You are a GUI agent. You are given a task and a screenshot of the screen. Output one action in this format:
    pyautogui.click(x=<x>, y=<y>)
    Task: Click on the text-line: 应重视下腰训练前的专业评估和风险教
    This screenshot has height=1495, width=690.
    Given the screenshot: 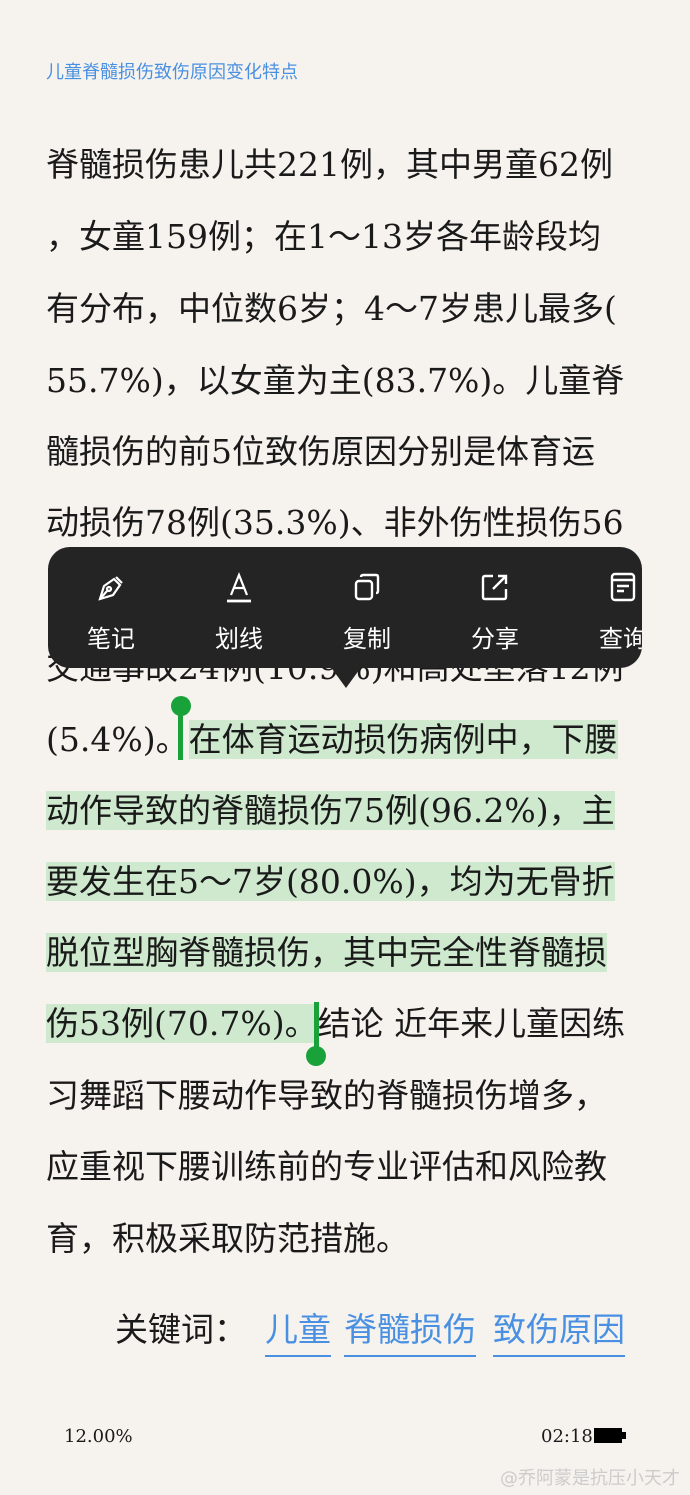 What is the action you would take?
    pyautogui.click(x=326, y=1166)
    